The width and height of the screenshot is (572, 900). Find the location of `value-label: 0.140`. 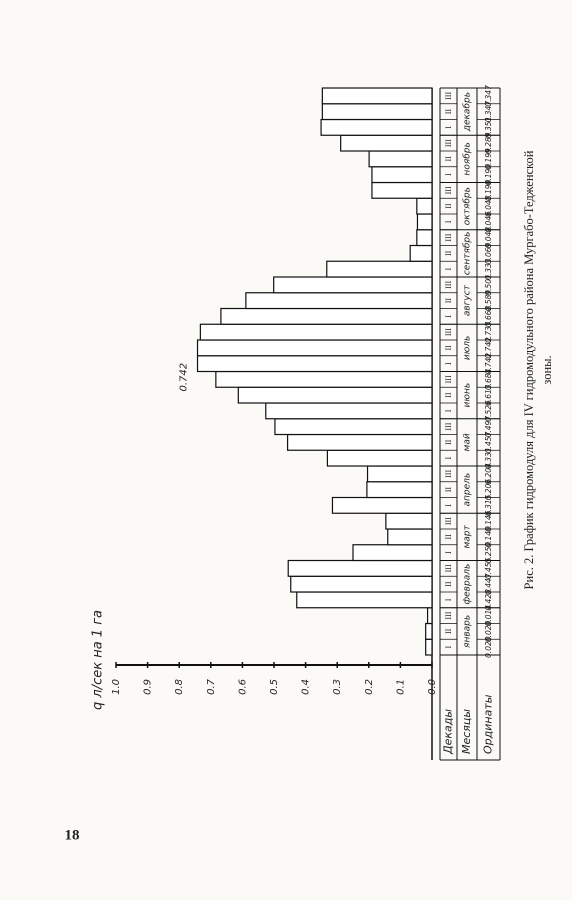

value-label: 0.140 is located at coordinates (488, 537).